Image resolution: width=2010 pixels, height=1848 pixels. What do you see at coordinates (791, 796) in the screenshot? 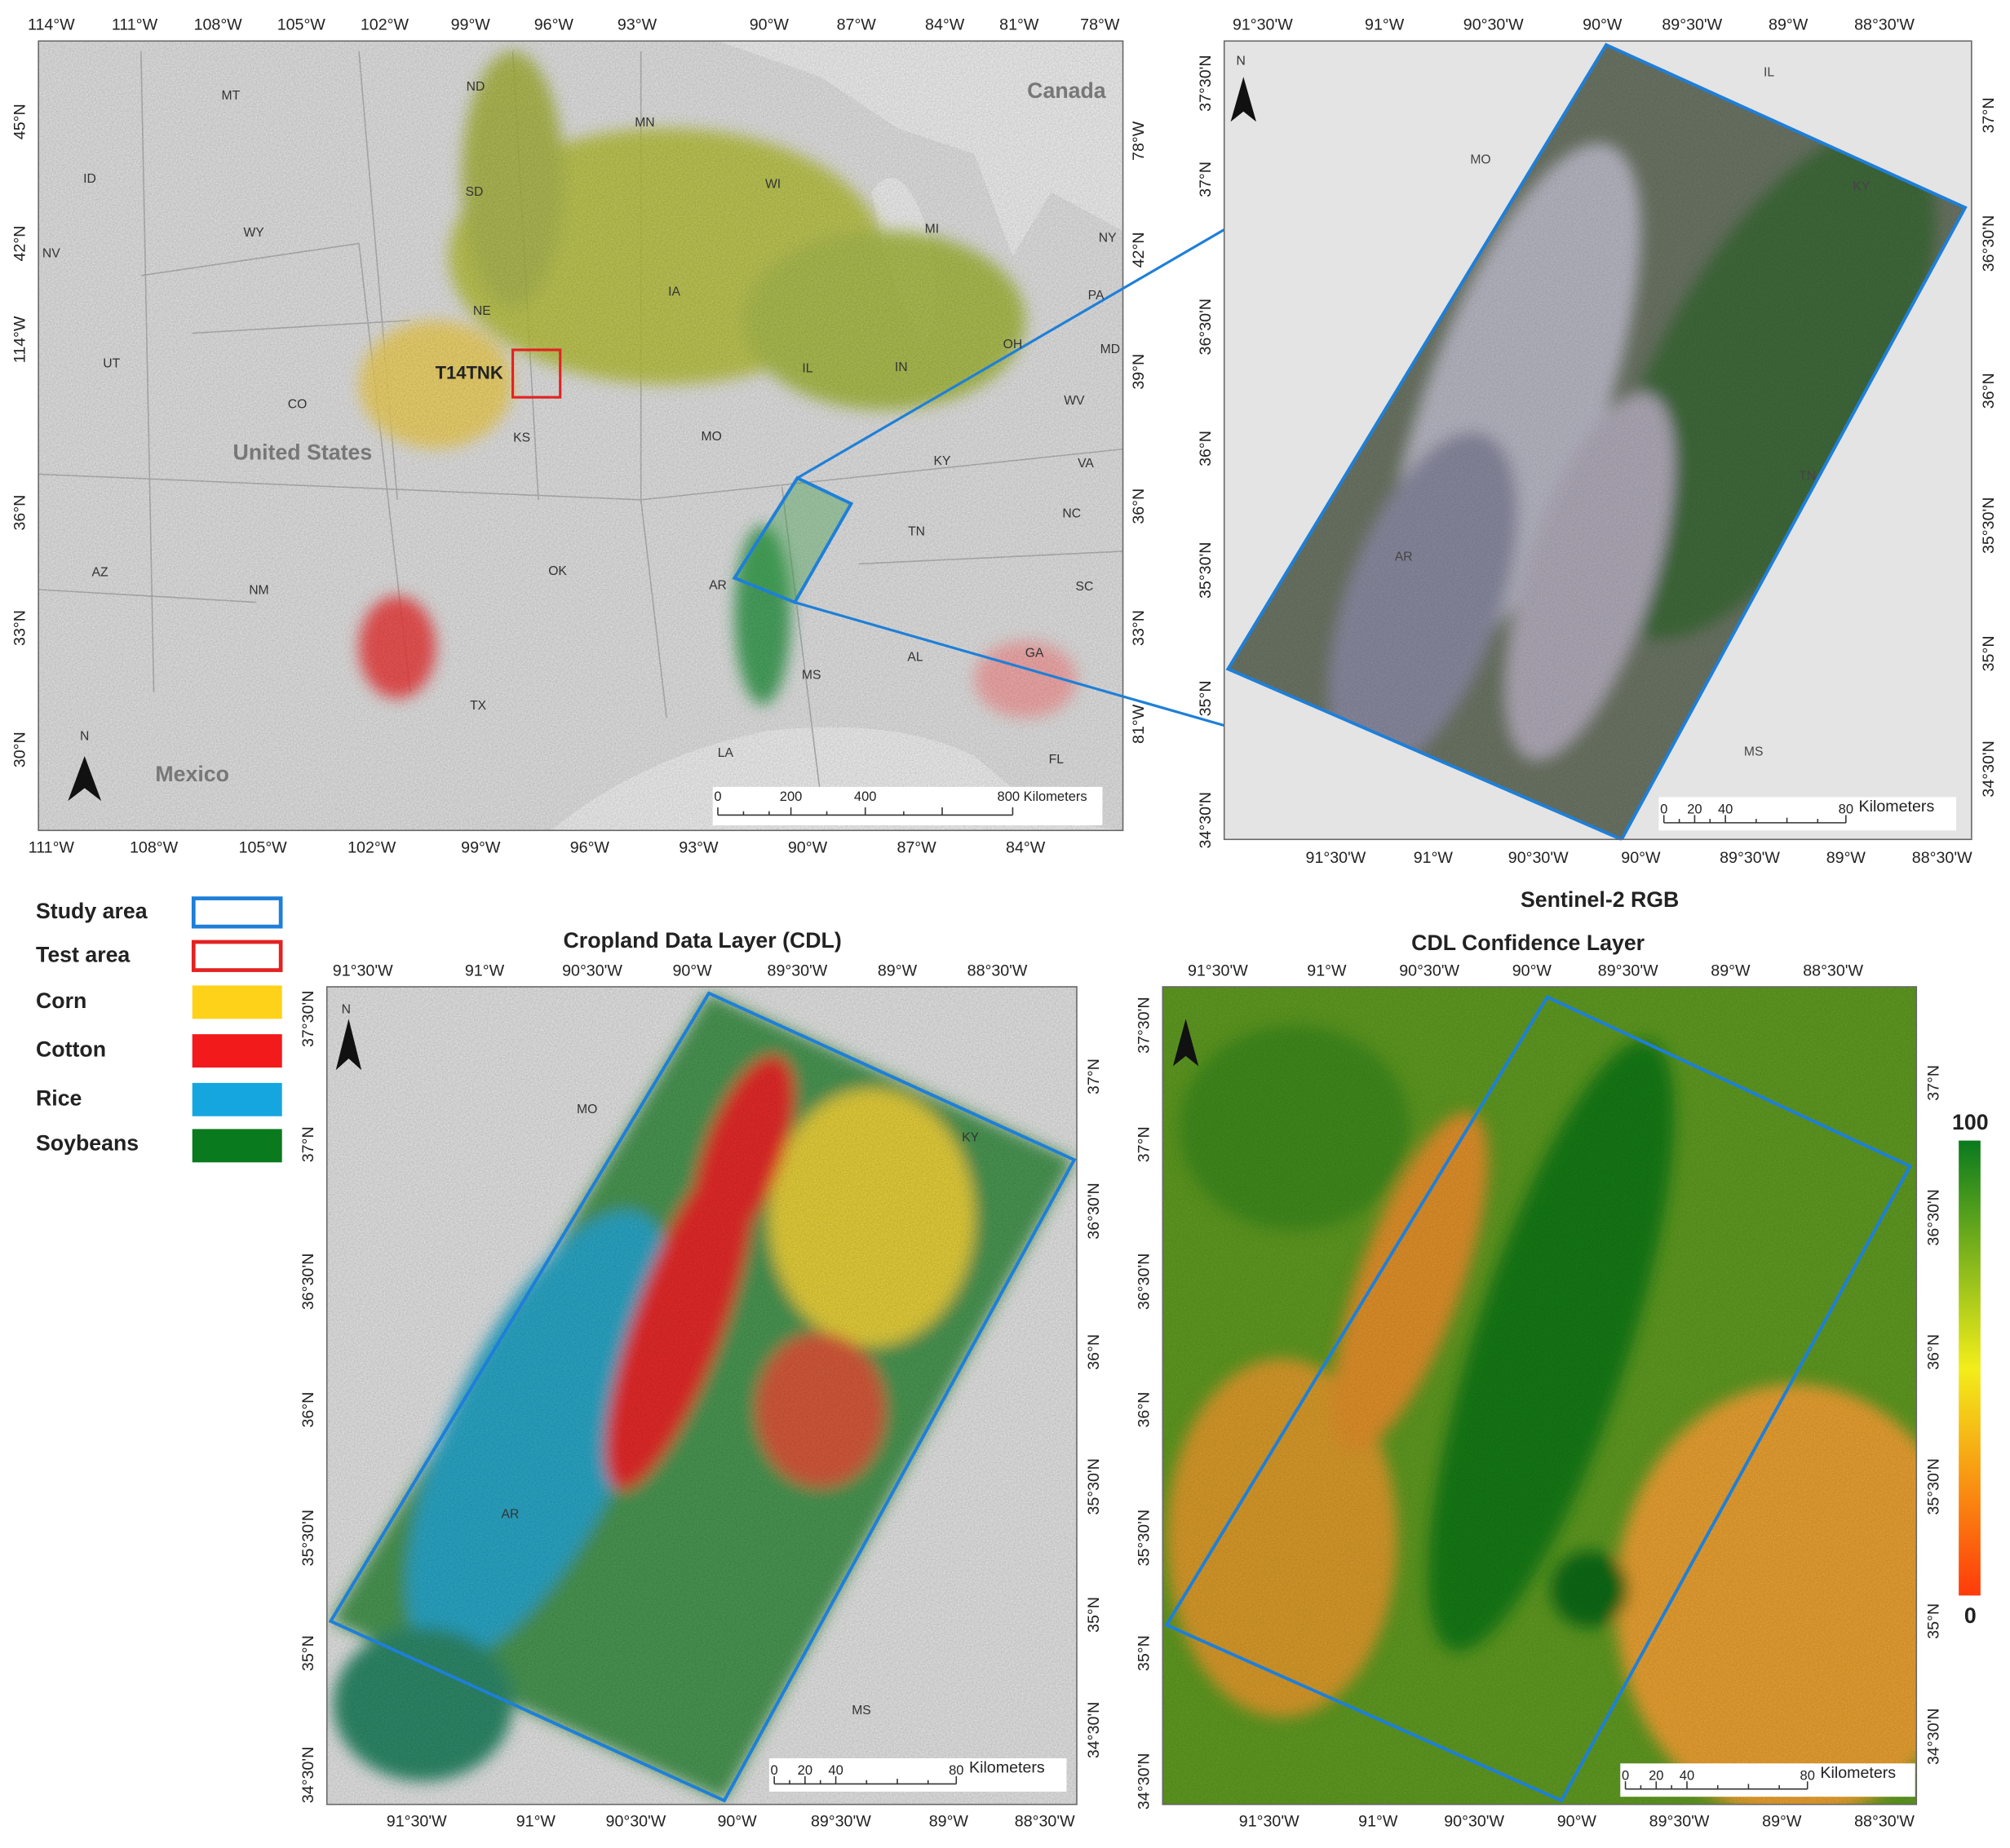
I see `scale-label: 200` at bounding box center [791, 796].